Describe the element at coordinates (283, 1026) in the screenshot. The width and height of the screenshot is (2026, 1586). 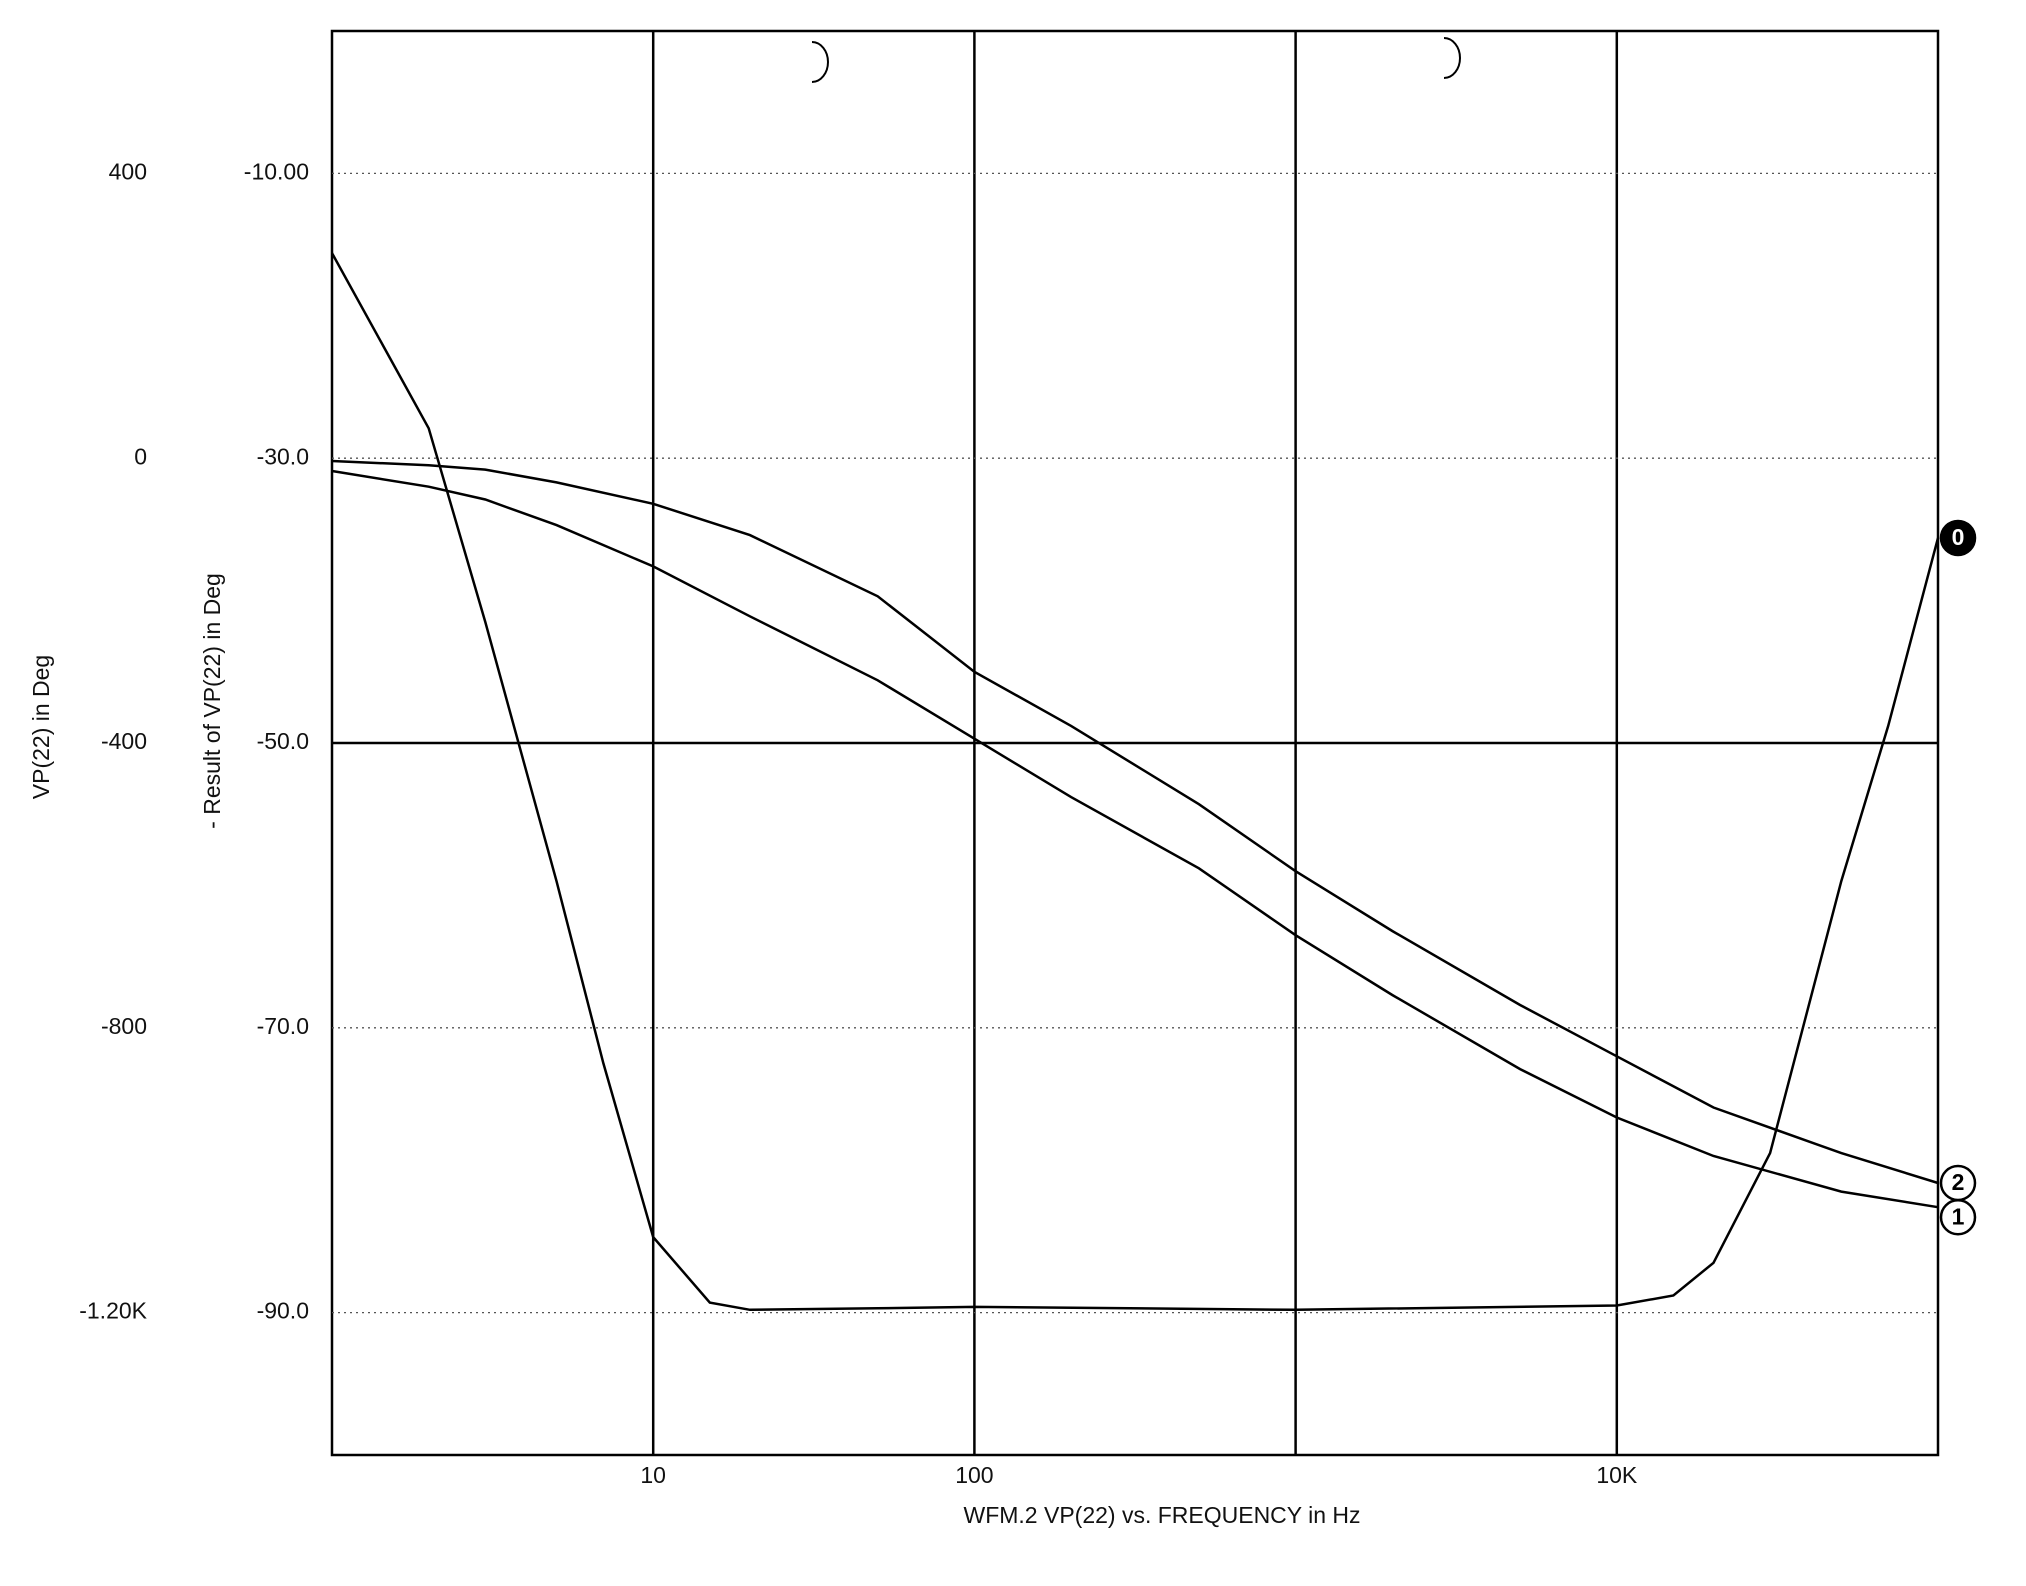
I see `y2-tick-label: -70.0` at that location.